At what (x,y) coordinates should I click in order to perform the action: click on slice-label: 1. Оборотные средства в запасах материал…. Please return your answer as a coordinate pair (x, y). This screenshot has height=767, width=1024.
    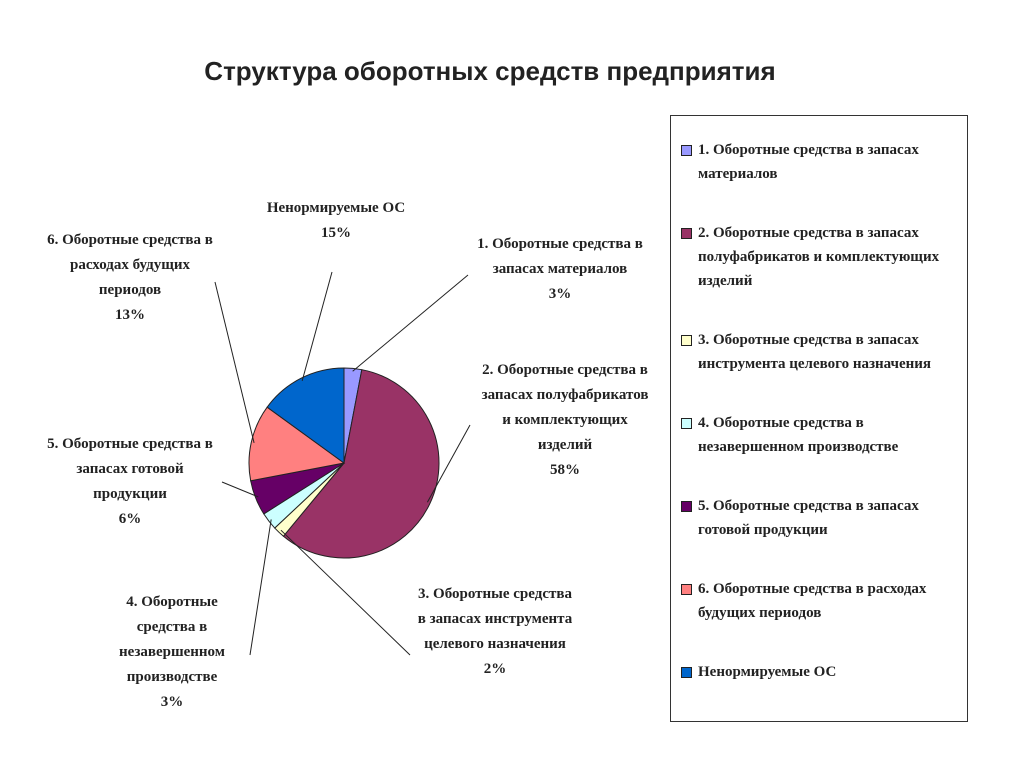
    Looking at the image, I should click on (560, 269).